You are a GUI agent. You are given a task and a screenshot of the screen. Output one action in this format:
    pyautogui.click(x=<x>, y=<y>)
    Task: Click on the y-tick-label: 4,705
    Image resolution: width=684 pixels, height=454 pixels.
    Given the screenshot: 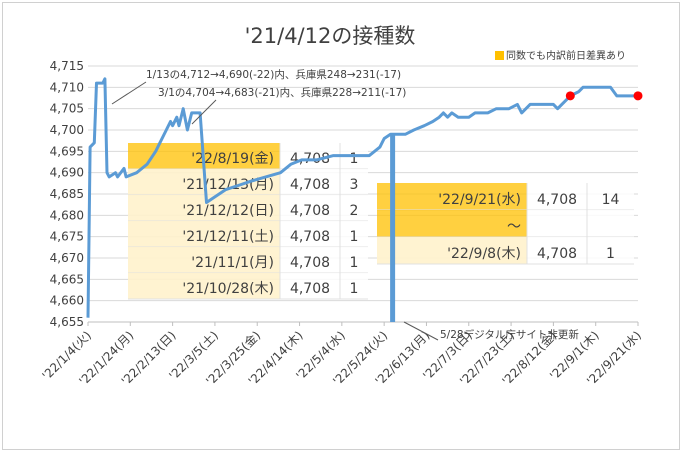 What is the action you would take?
    pyautogui.click(x=67, y=109)
    